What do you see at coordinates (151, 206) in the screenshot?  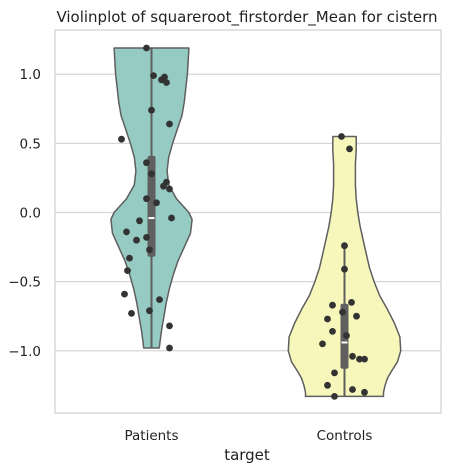 I see `iqr-box` at bounding box center [151, 206].